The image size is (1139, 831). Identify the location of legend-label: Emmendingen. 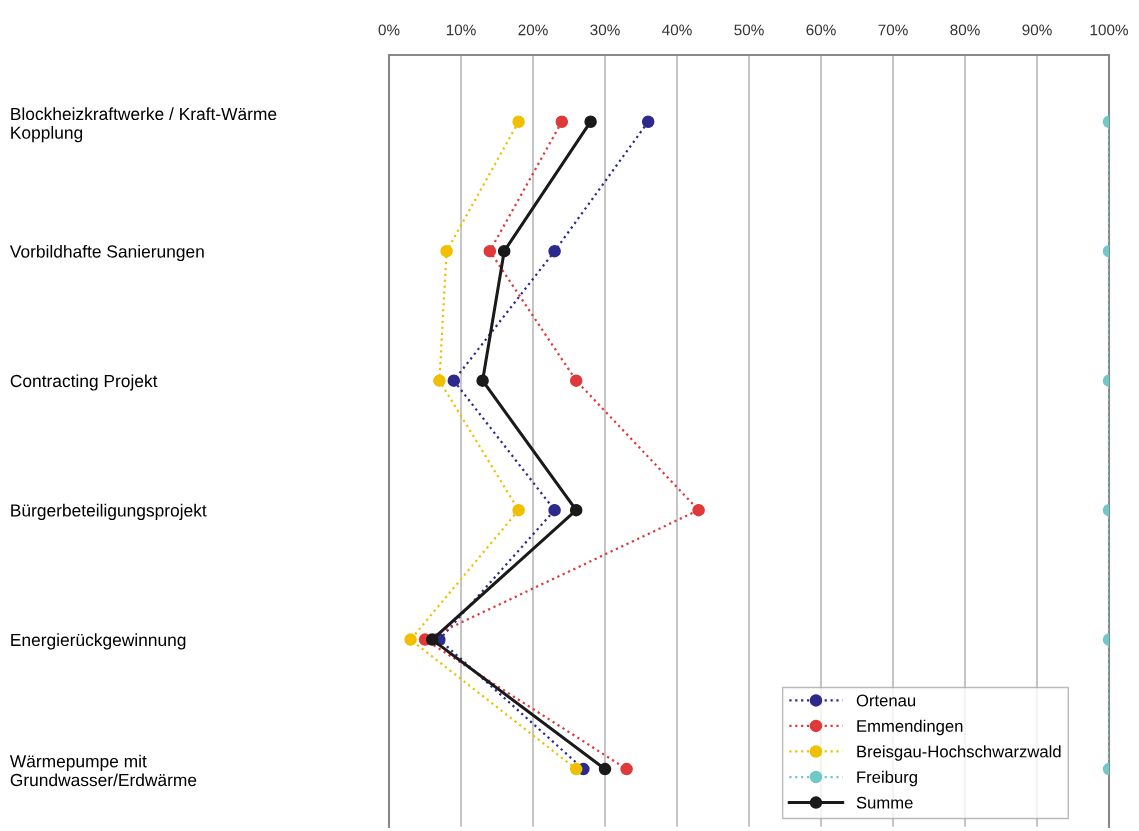
(910, 727).